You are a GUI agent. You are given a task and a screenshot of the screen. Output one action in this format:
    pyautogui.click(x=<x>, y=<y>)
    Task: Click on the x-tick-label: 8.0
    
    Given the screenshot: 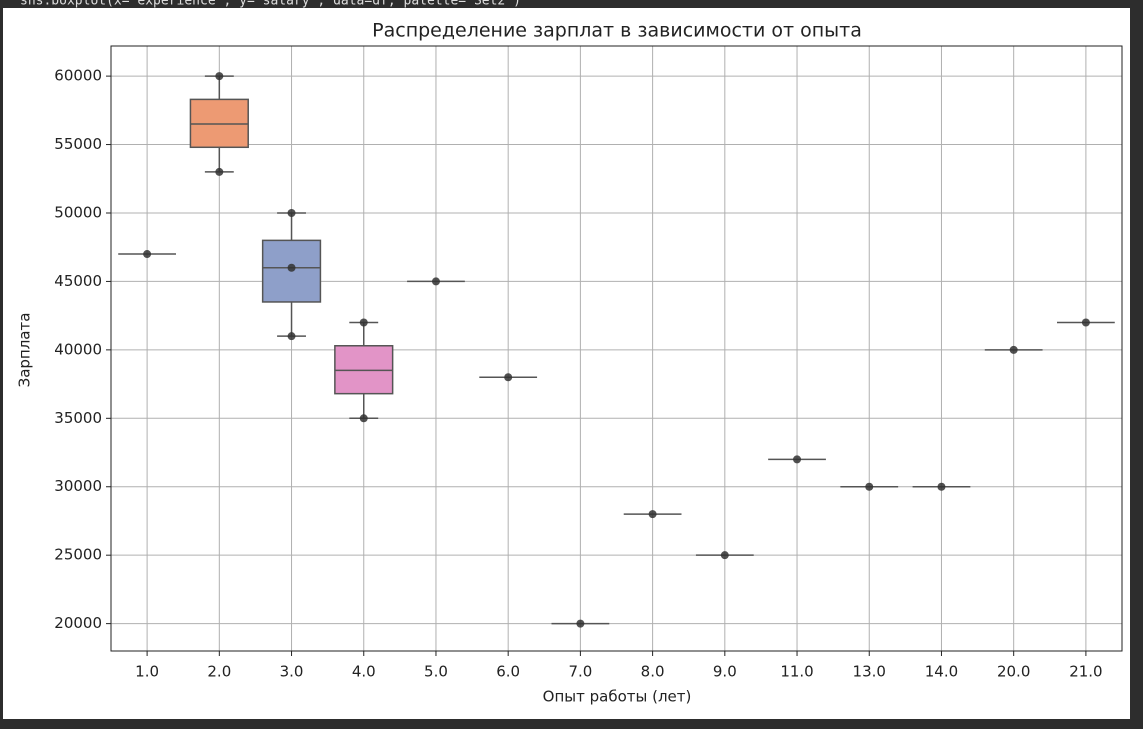 What is the action you would take?
    pyautogui.click(x=653, y=672)
    